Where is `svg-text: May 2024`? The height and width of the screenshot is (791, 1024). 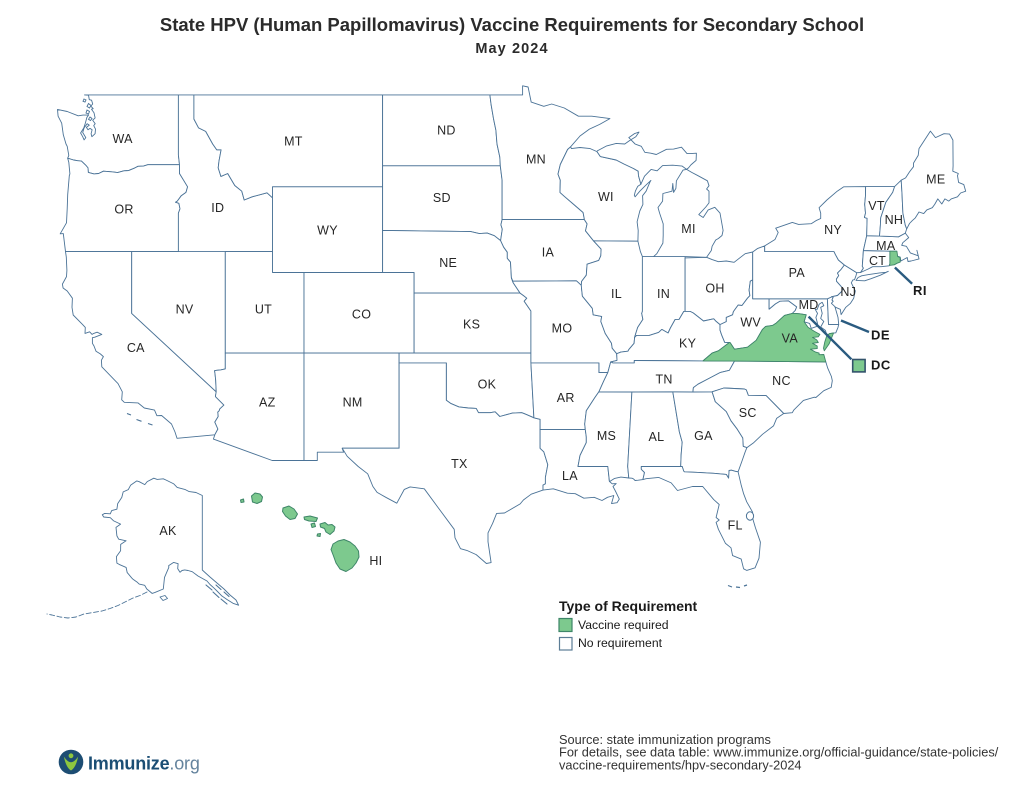 svg-text: May 2024 is located at coordinates (511, 49).